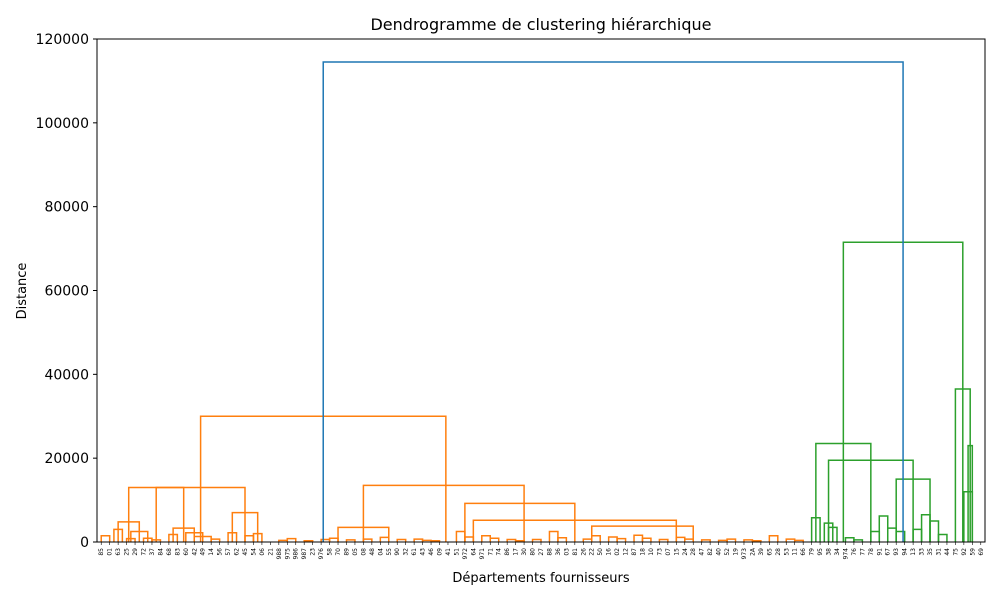 The width and height of the screenshot is (1000, 600). Describe the element at coordinates (955, 552) in the screenshot. I see `leaf-label: 75` at that location.